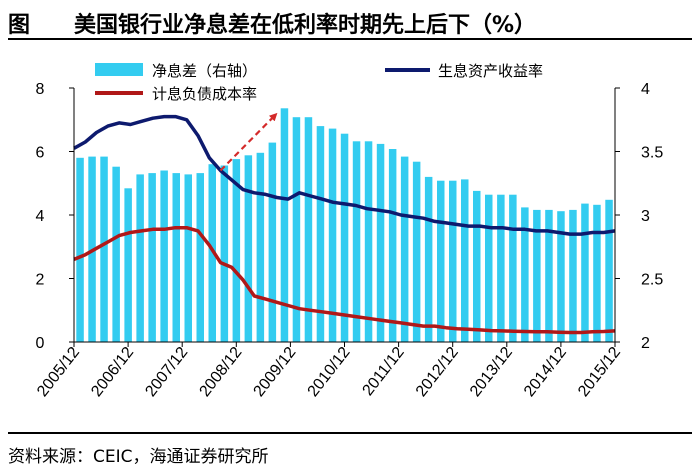 The height and width of the screenshot is (468, 700). Describe the element at coordinates (350, 449) in the screenshot. I see `source-bar: 资料来源：CEIC，海通证券研究所` at that location.